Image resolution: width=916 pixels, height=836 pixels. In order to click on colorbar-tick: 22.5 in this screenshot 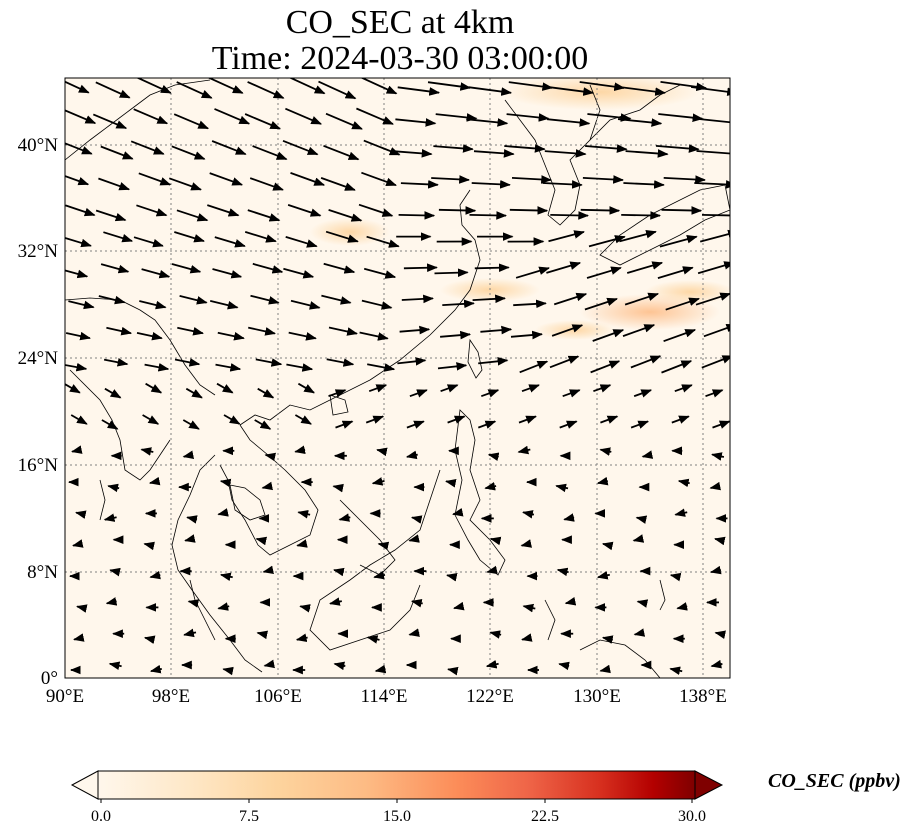, I will do `click(545, 816)`.